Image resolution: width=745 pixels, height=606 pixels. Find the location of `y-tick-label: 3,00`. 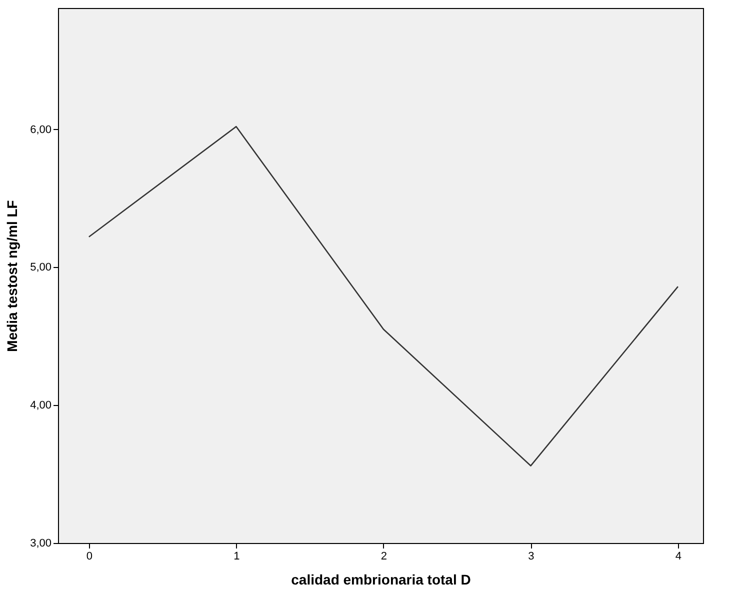

y-tick-label: 3,00 is located at coordinates (41, 544).